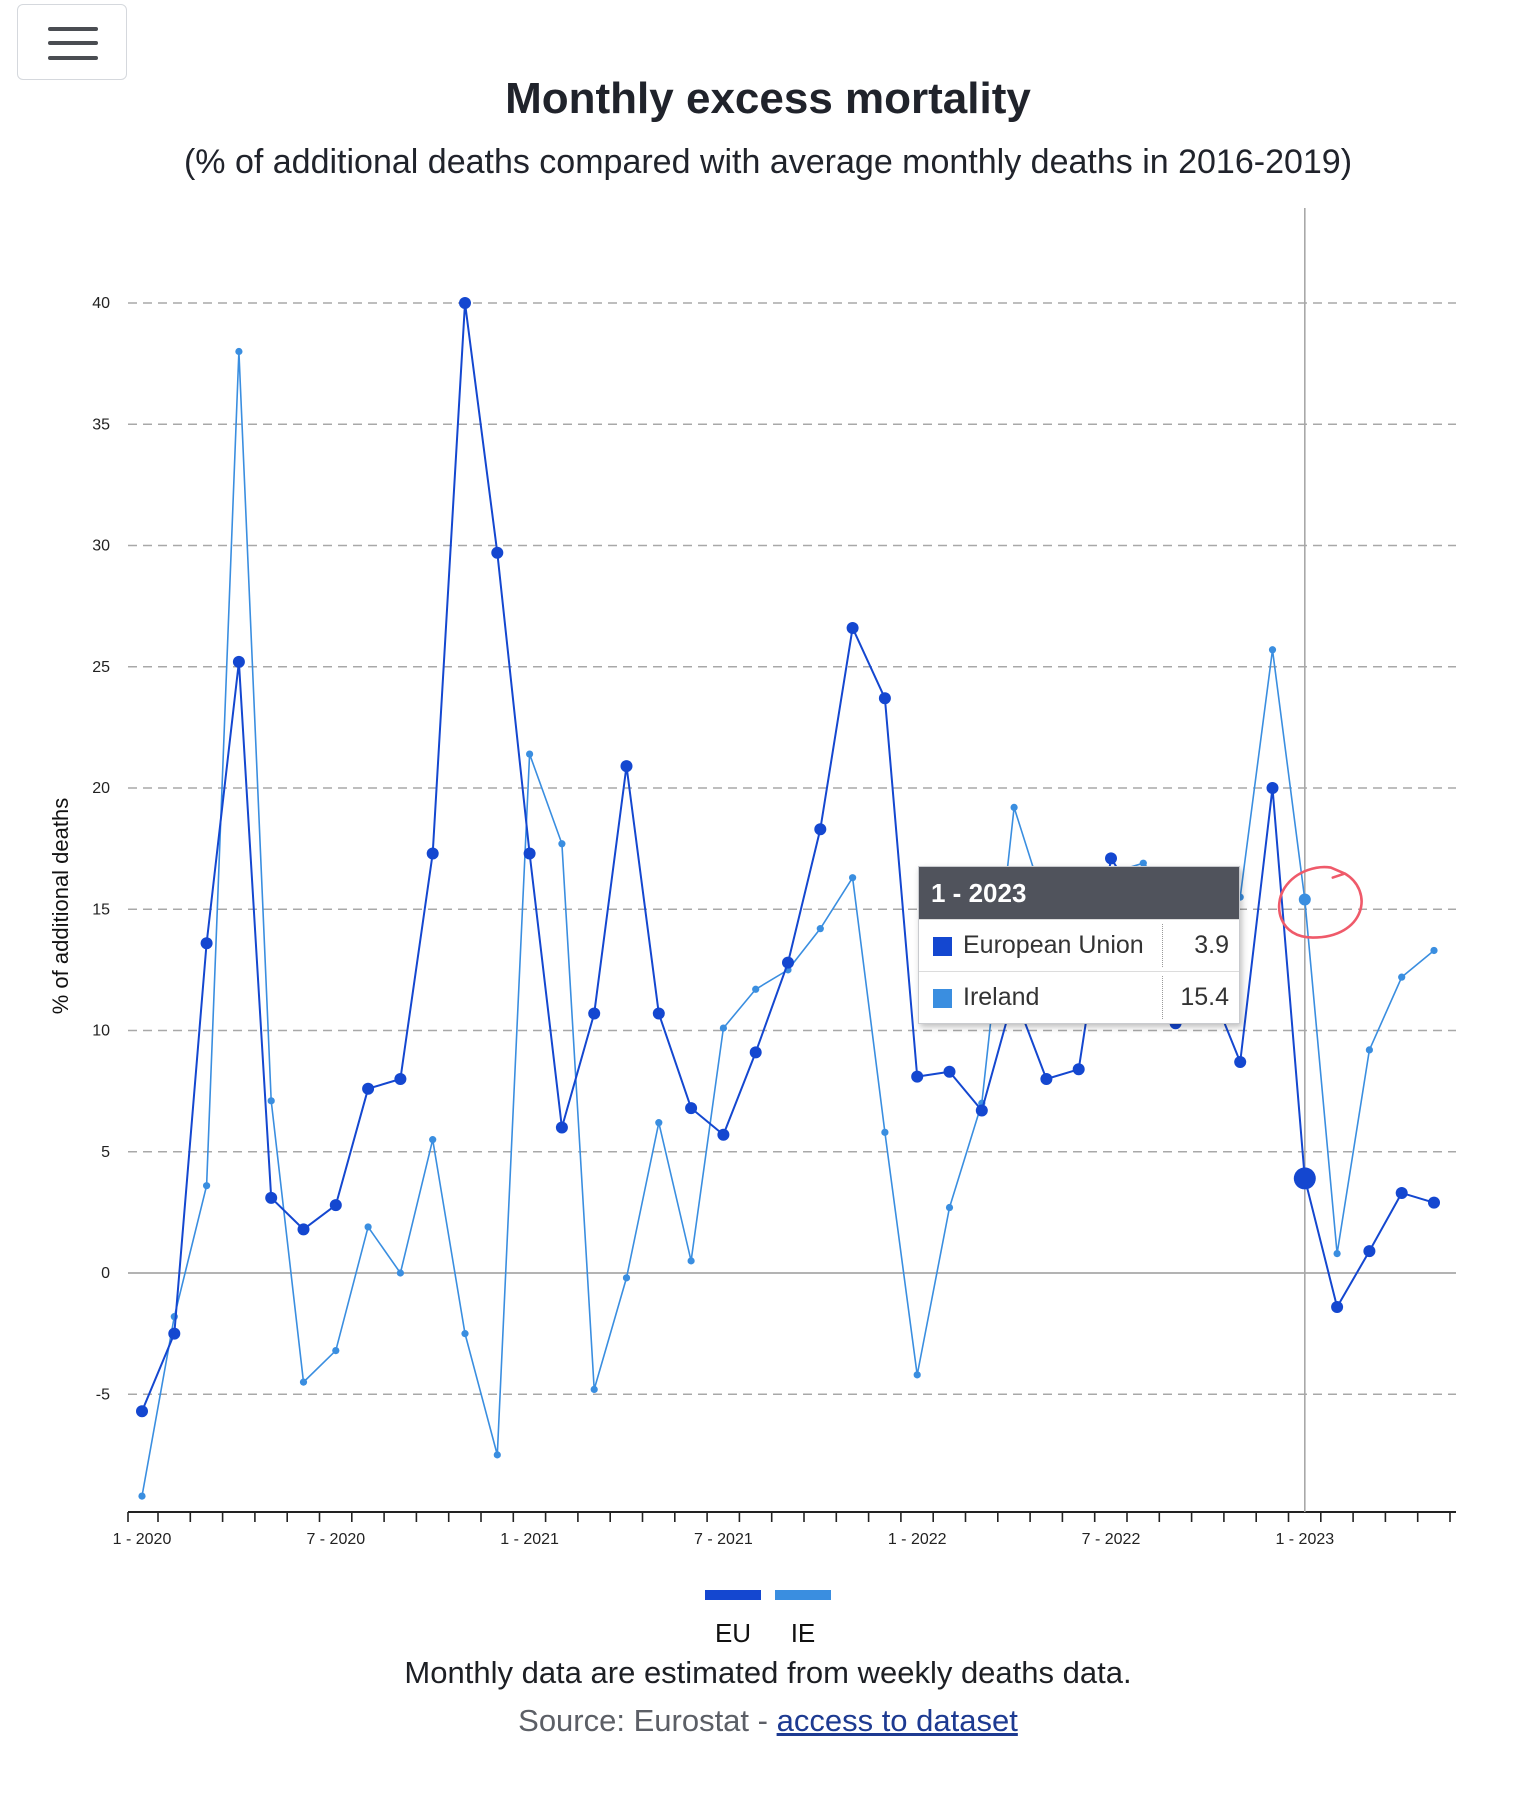  I want to click on tooltip-series-value: 15.4, so click(1204, 997).